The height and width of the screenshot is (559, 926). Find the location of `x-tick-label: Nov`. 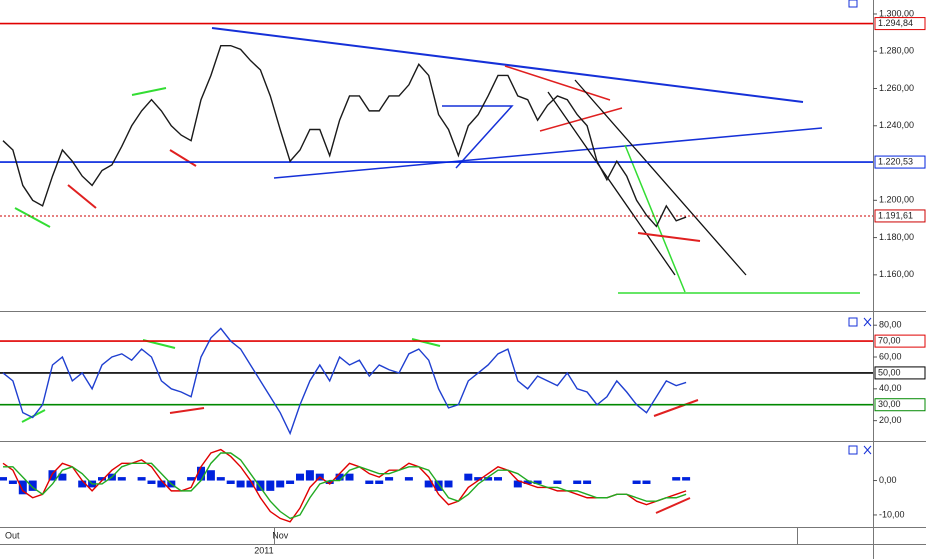

x-tick-label: Nov is located at coordinates (280, 535).